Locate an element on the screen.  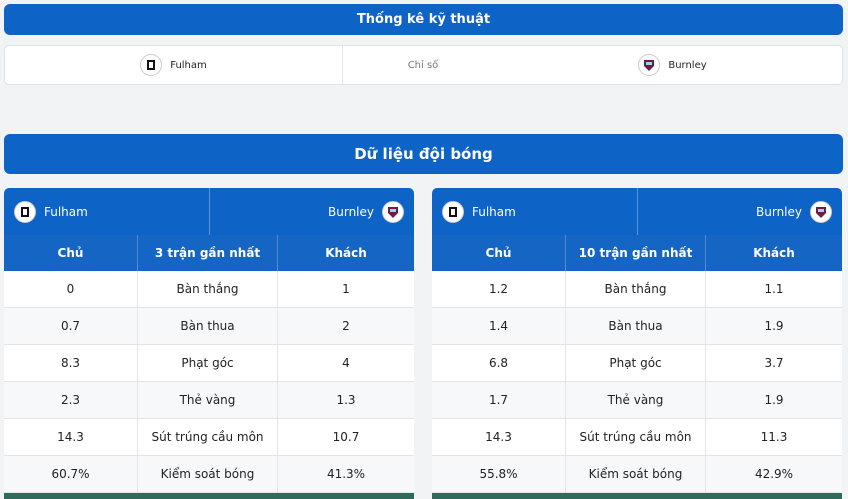
stat-cell: 0.7 is located at coordinates (71, 326).